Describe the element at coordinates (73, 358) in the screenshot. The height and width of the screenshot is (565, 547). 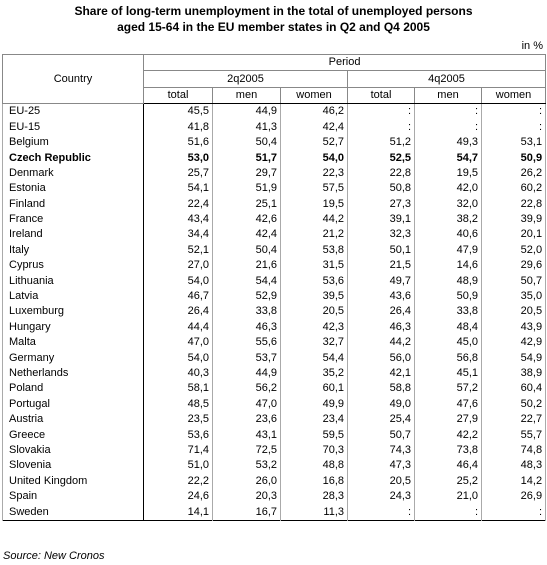
I see `country: Germany` at that location.